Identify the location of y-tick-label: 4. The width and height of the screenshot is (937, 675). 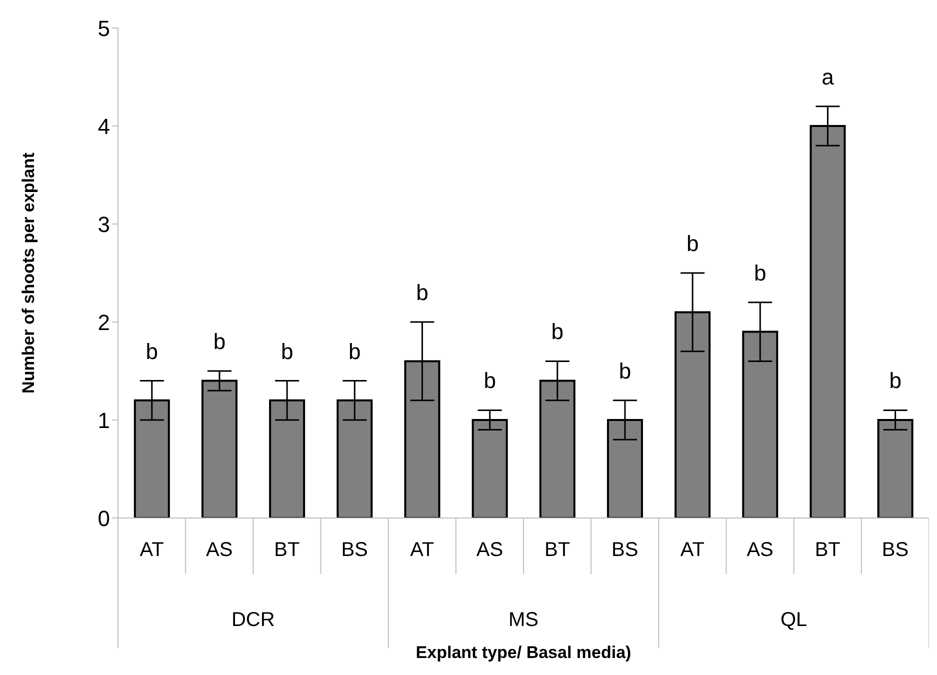
(104, 126).